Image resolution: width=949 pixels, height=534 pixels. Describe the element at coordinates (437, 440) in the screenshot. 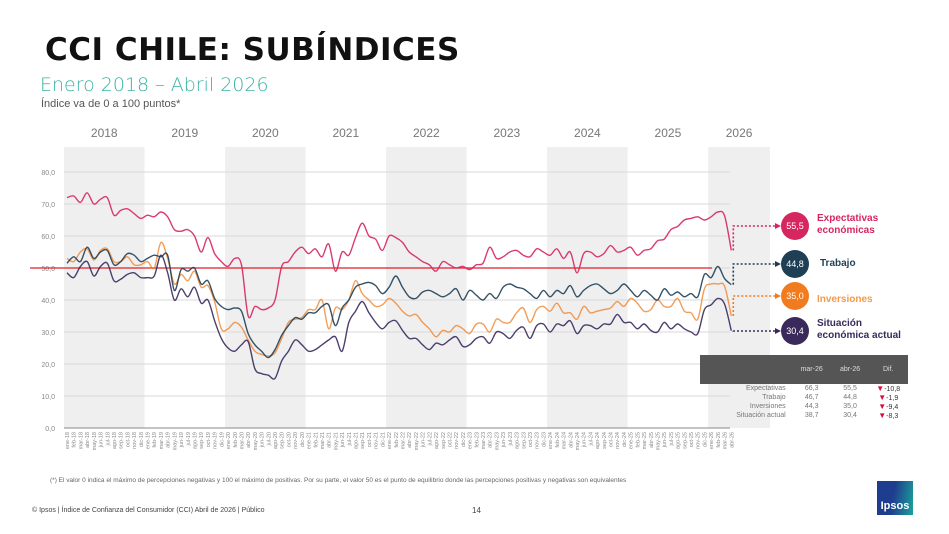

I see `x-tick-label: ago-22` at that location.